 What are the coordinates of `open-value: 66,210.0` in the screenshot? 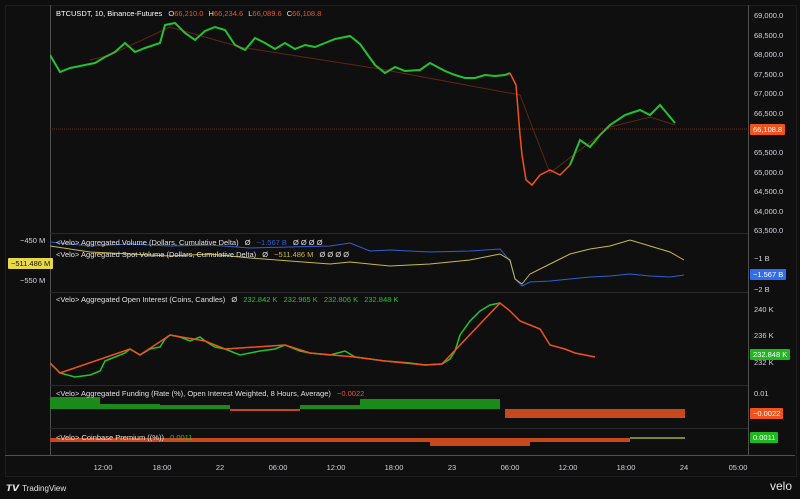 It's located at (189, 13).